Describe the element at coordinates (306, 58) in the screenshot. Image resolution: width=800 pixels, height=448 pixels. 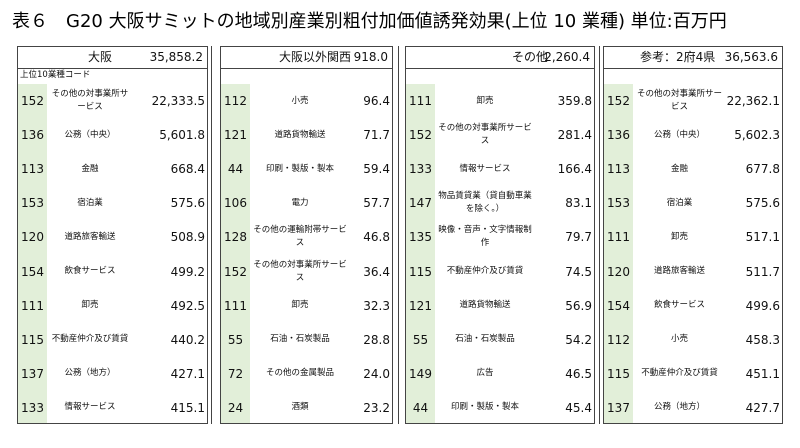
I see `region-header: 大阪以外関西 918.0` at that location.